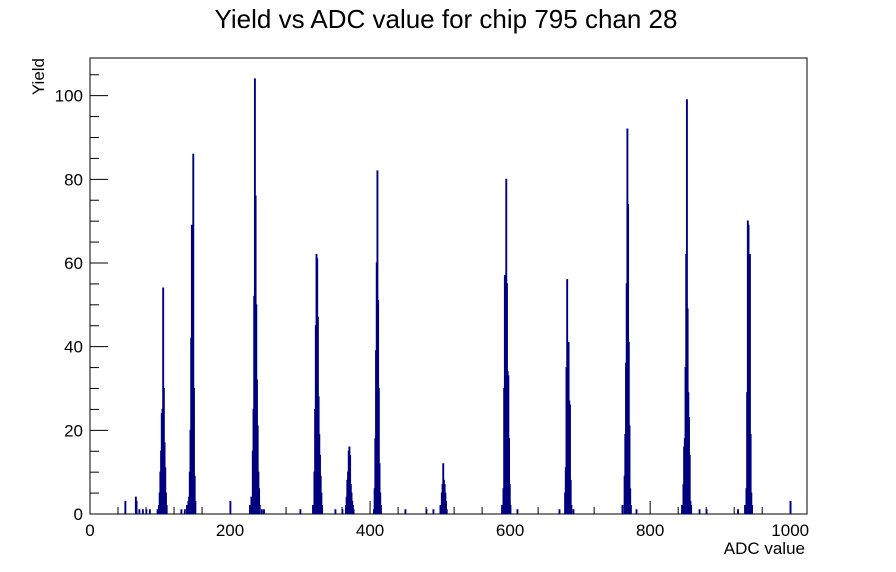 The height and width of the screenshot is (572, 896). What do you see at coordinates (78, 514) in the screenshot?
I see `y-tick-label: 0` at bounding box center [78, 514].